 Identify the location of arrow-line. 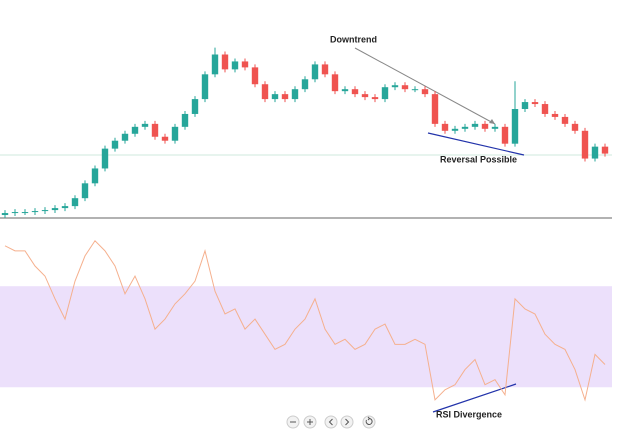
(425, 86).